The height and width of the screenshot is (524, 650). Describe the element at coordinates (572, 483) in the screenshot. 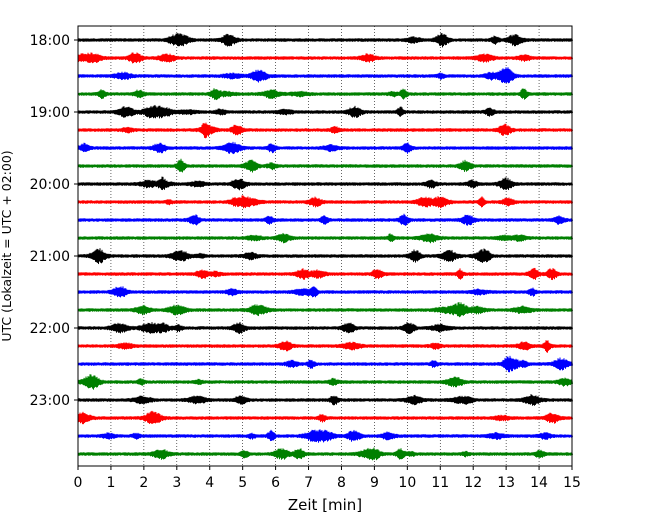

I see `x-tick-label: 15` at that location.